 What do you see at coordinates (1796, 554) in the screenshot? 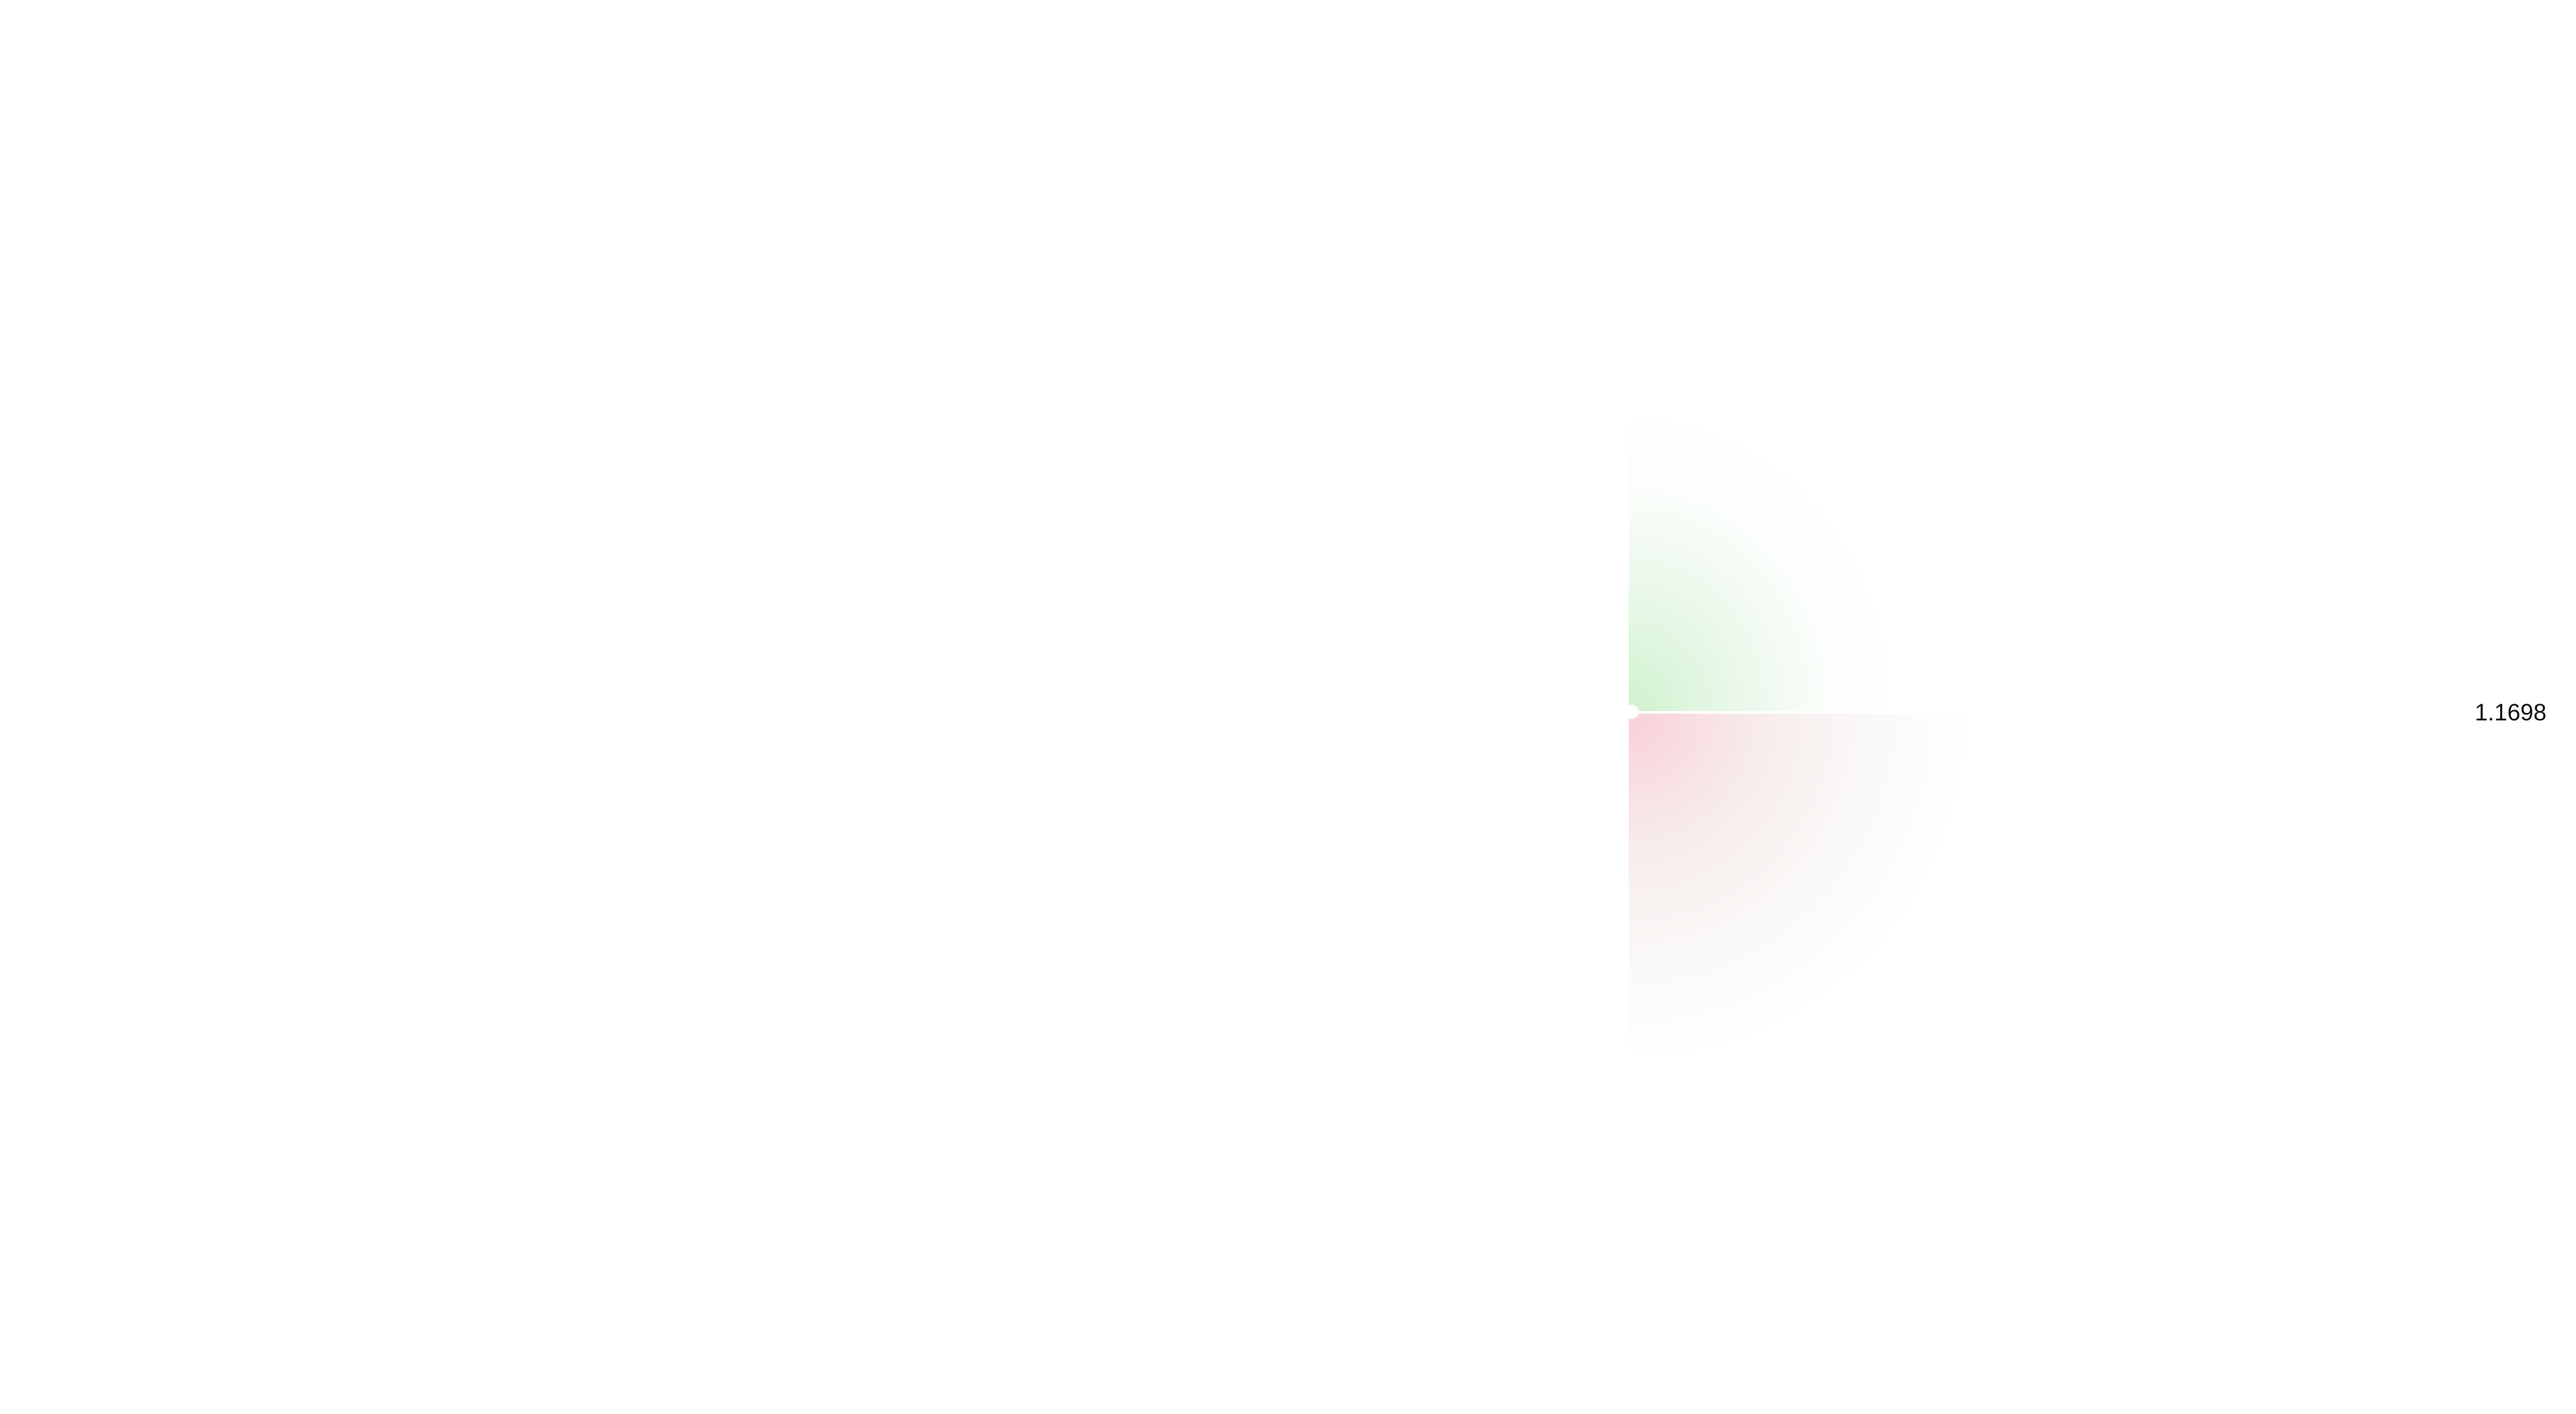
I see `upper-zone-glow` at bounding box center [1796, 554].